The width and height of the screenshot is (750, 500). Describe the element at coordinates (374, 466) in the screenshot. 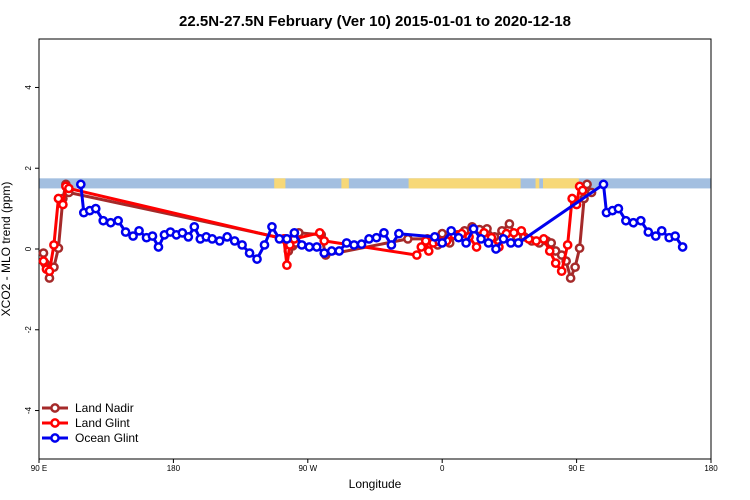

I see `x-axis: 90 E 180 90 W 0 90 E 180` at that location.